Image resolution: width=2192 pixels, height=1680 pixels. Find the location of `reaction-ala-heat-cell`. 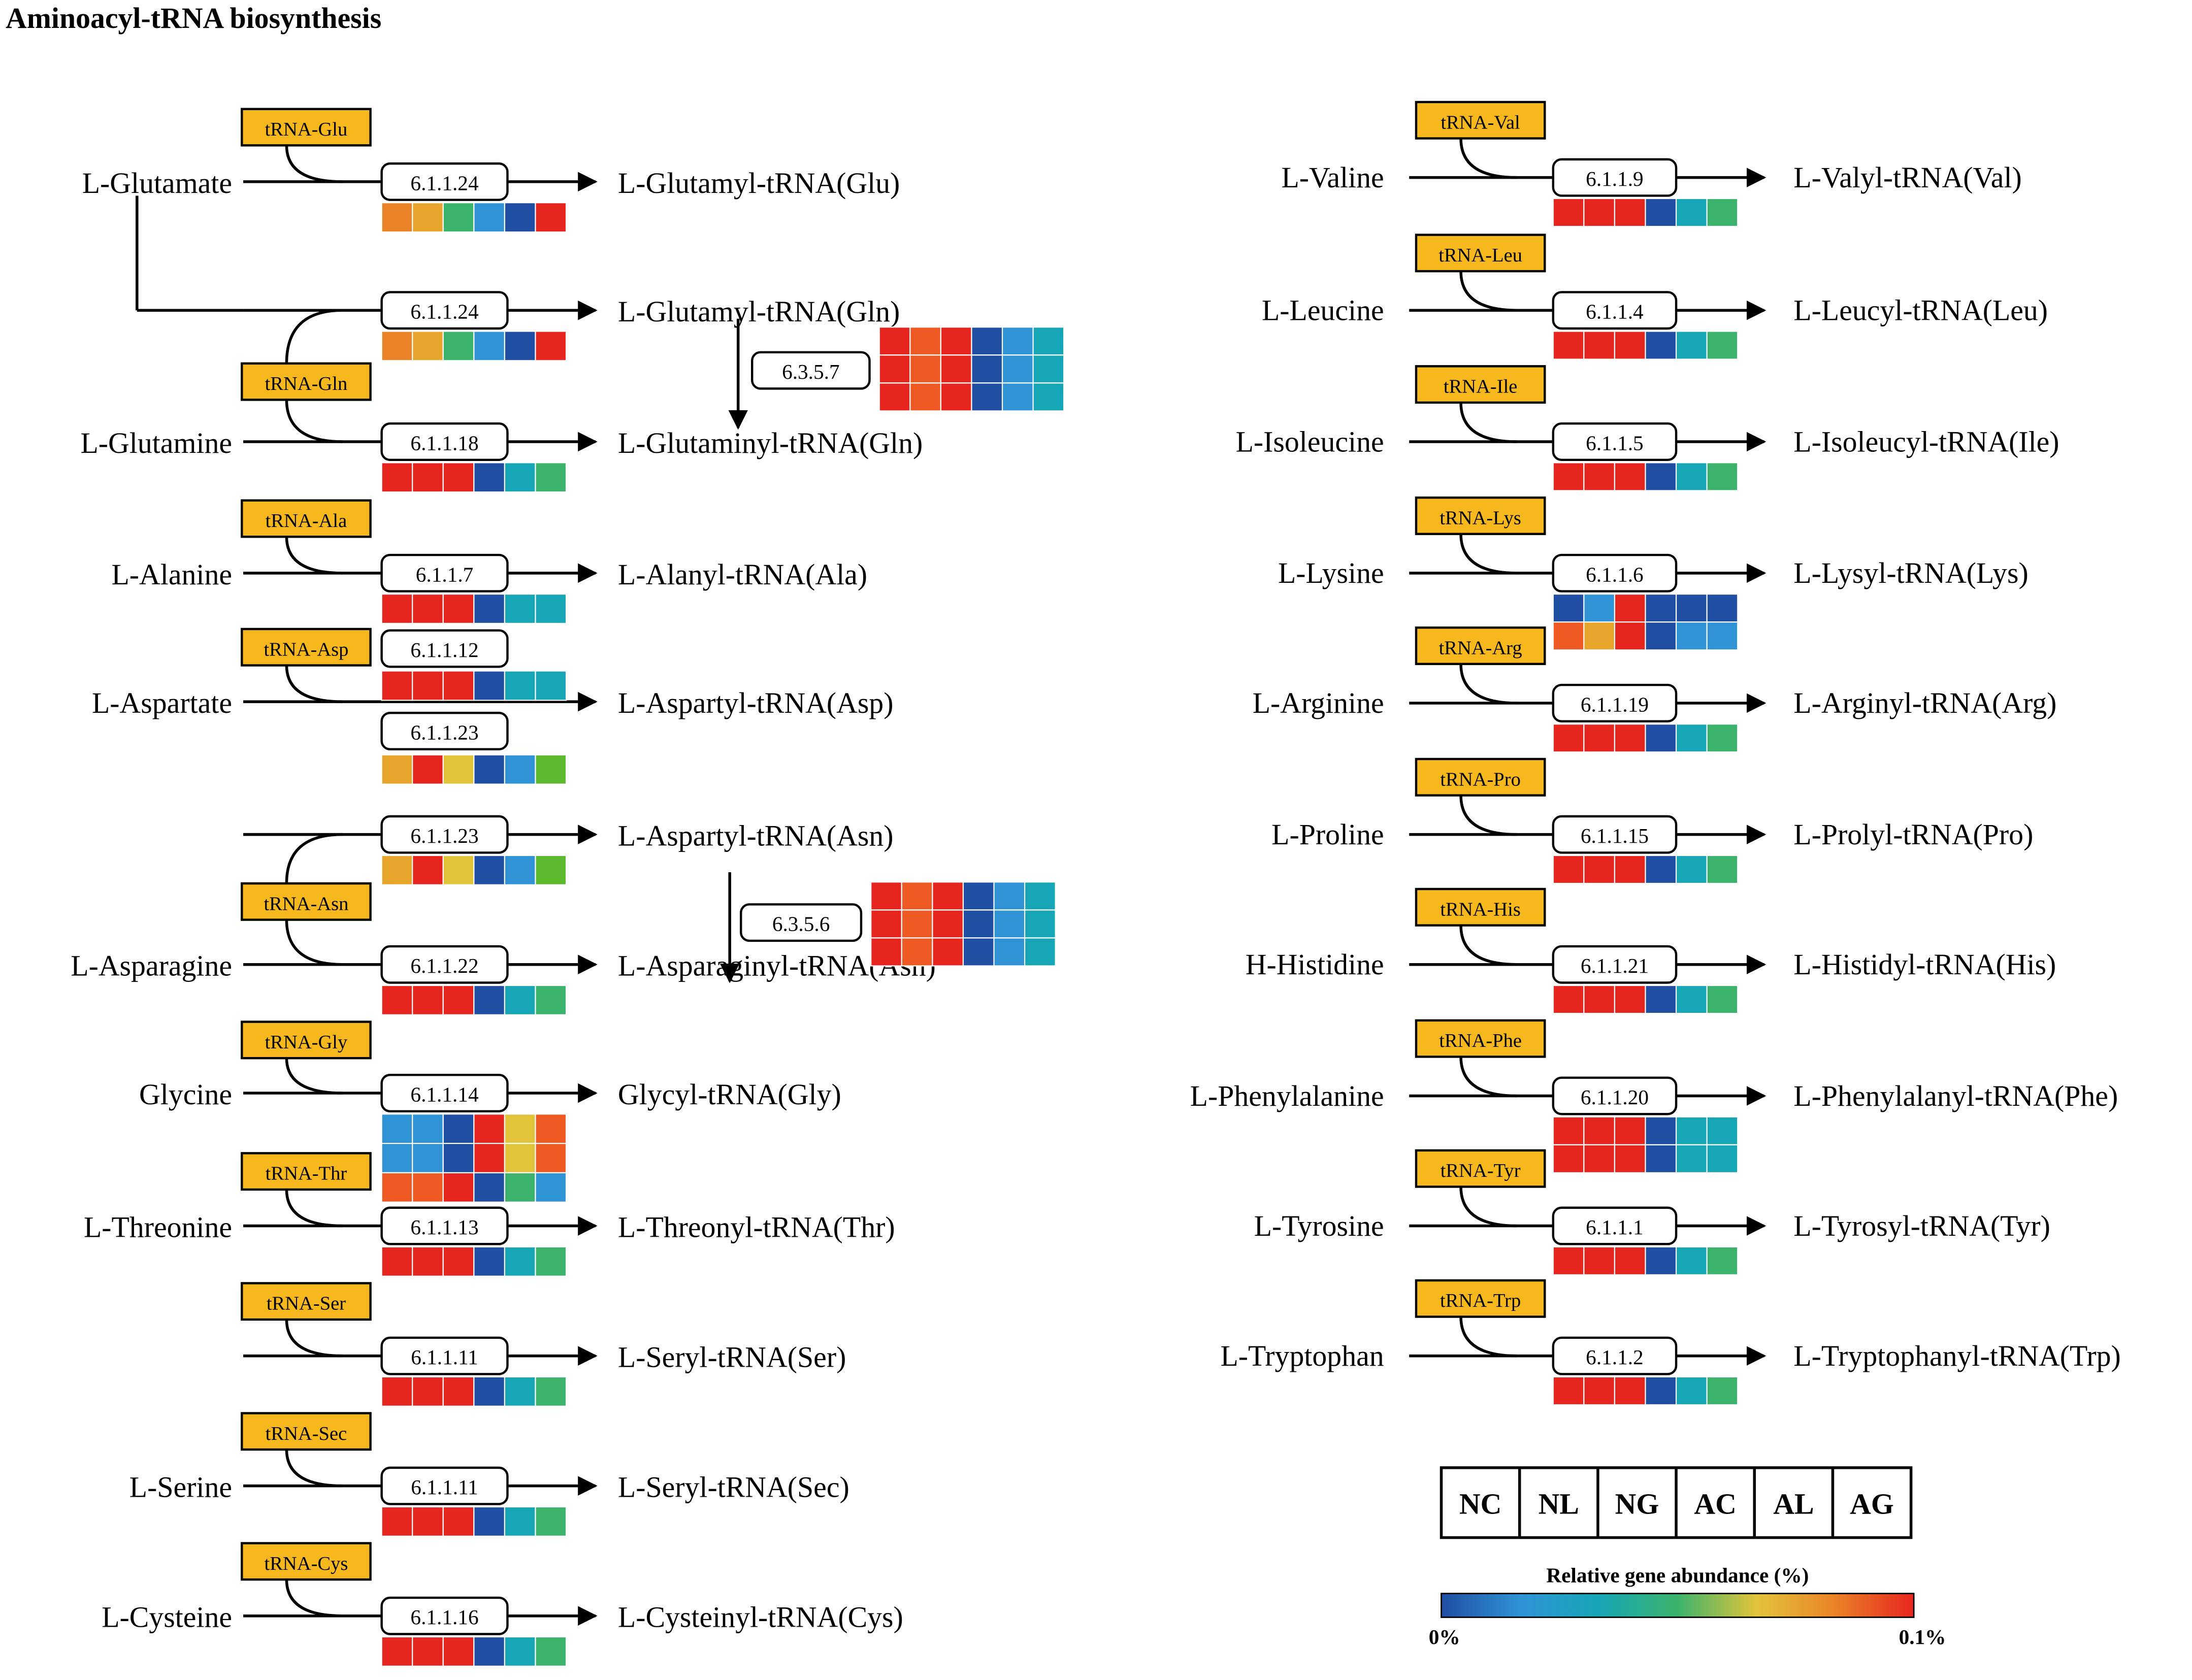

reaction-ala-heat-cell is located at coordinates (458, 609).